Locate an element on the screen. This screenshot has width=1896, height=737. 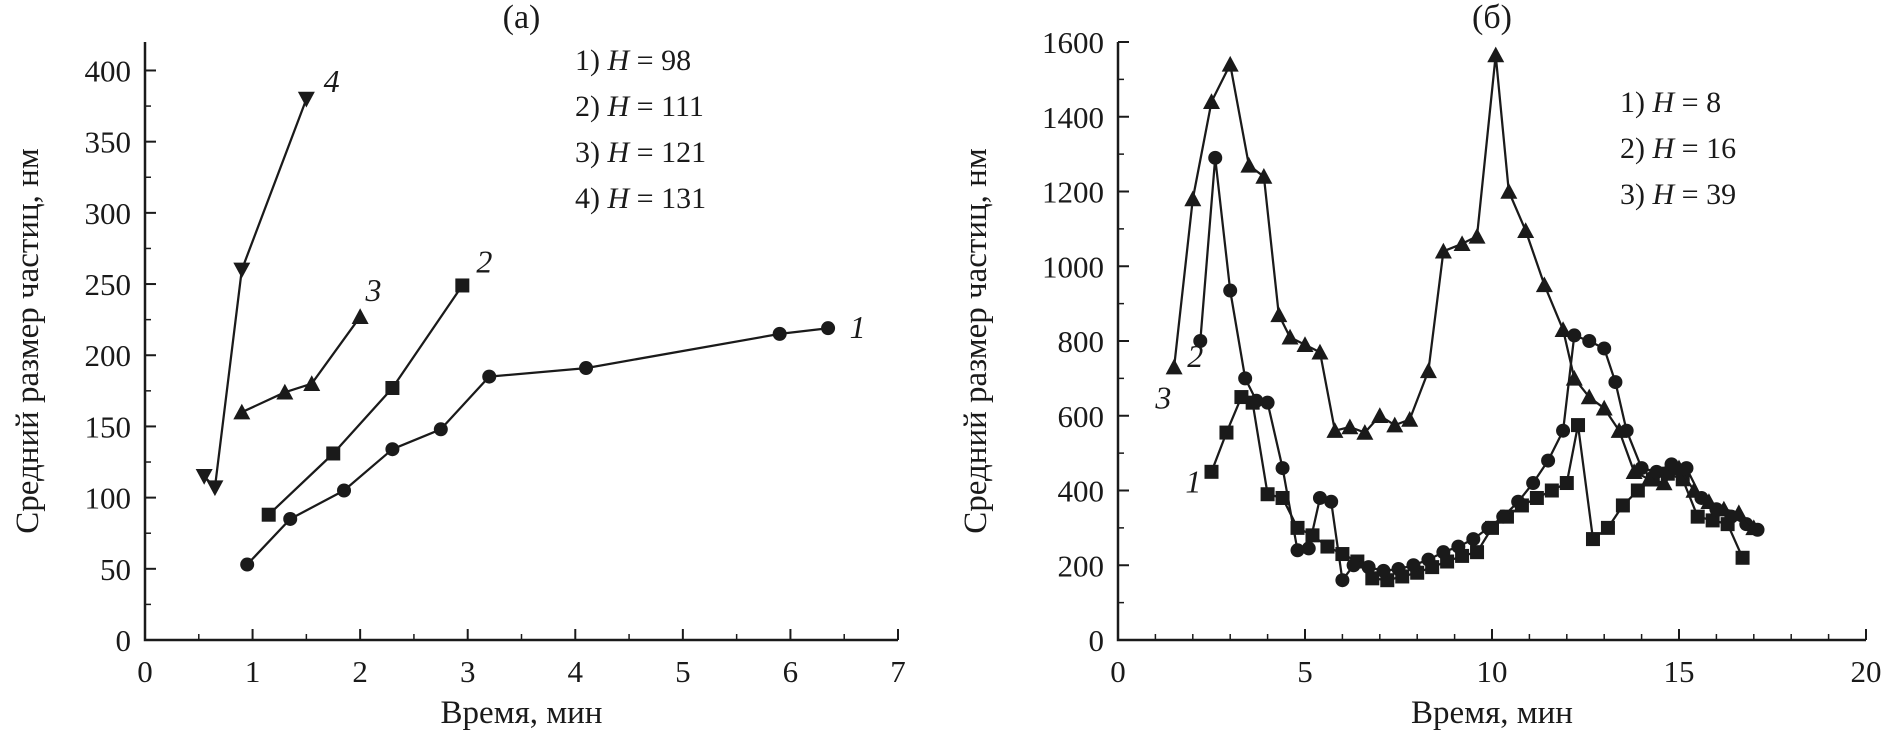
y-tick-label: 350 is located at coordinates (108, 142).